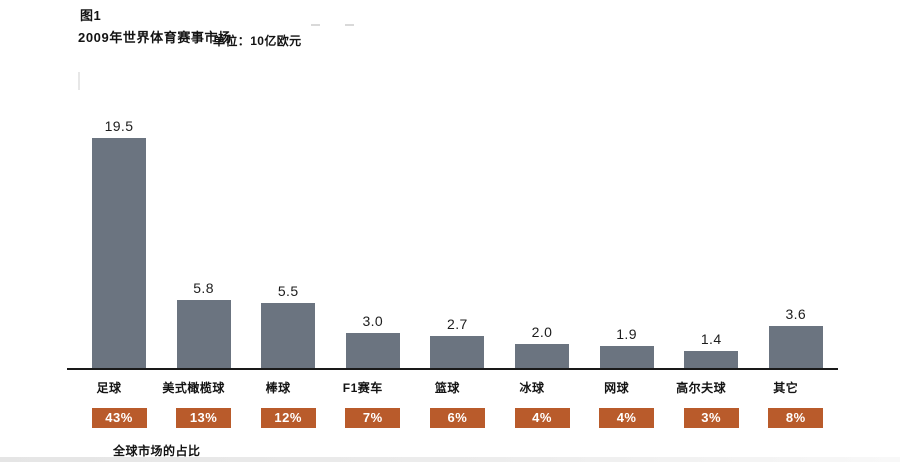 This screenshot has height=463, width=900. What do you see at coordinates (109, 388) in the screenshot?
I see `category-label: 足球` at bounding box center [109, 388].